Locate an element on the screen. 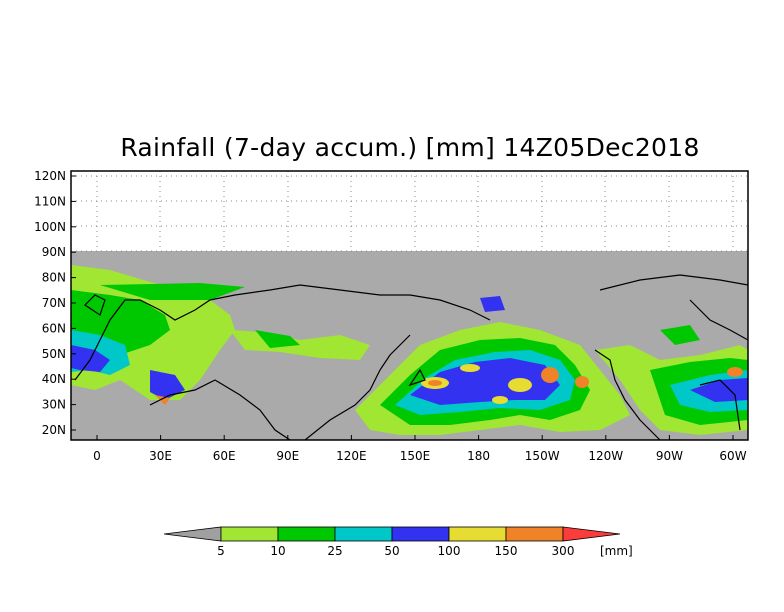 The width and height of the screenshot is (784, 612). lon-tick-label: 150E is located at coordinates (415, 456).